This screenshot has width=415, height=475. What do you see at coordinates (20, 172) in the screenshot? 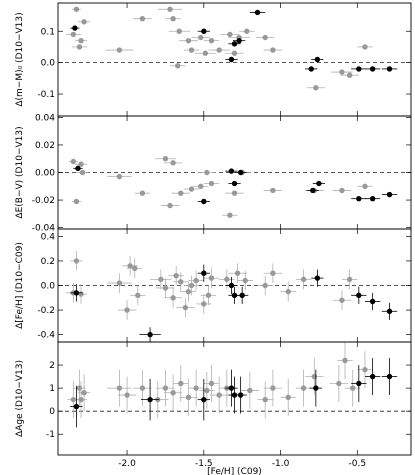
I see `y-axis-label: ΔE(B−V) (D10−V13)` at bounding box center [20, 172].